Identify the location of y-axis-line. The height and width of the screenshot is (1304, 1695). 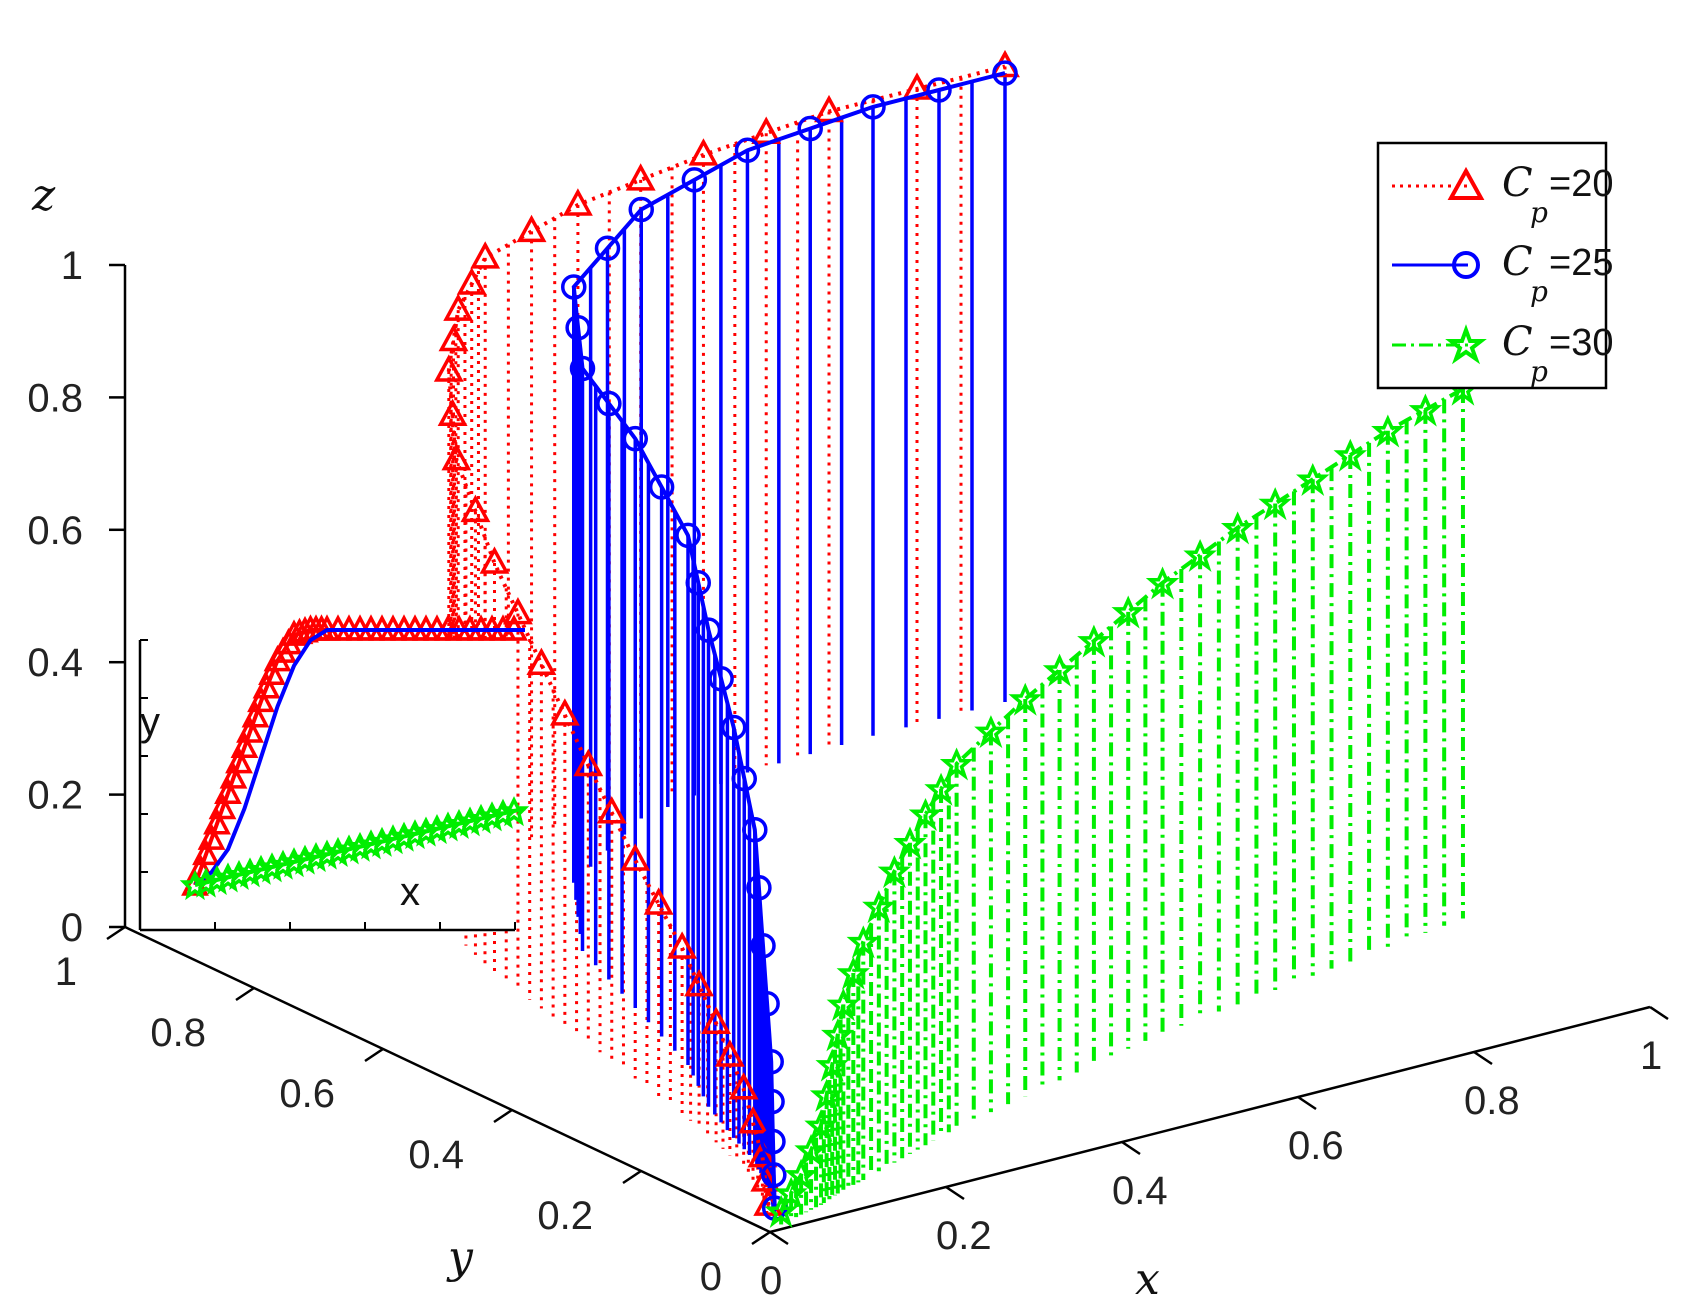
(447, 1079).